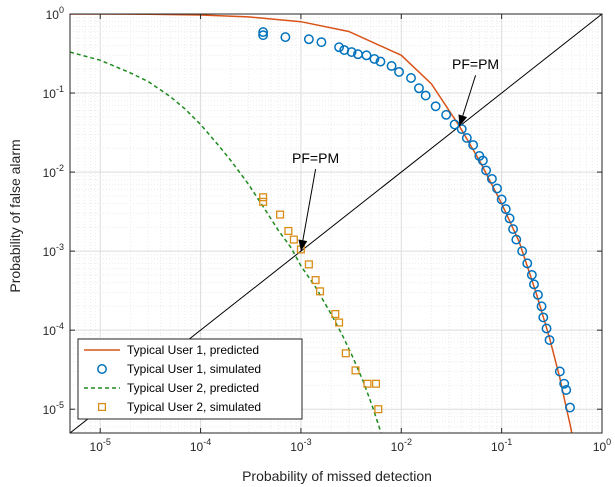 Image resolution: width=615 pixels, height=487 pixels. What do you see at coordinates (337, 476) in the screenshot?
I see `x-axis-label: Probability of missed detection` at bounding box center [337, 476].